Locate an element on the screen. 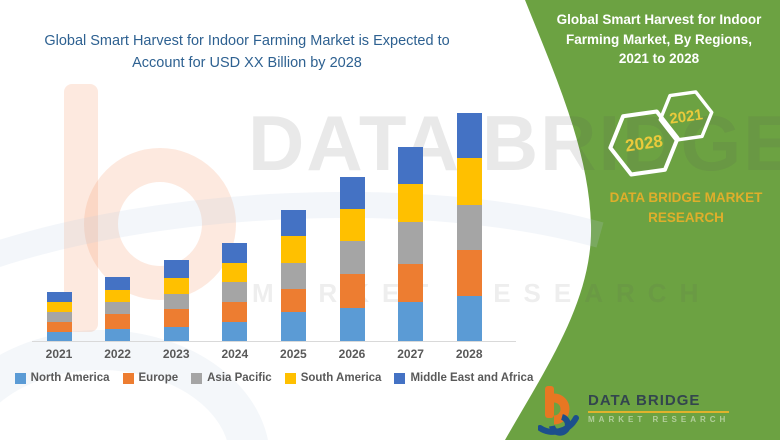 The image size is (780, 440). x-axis-label: 2027 is located at coordinates (410, 354).